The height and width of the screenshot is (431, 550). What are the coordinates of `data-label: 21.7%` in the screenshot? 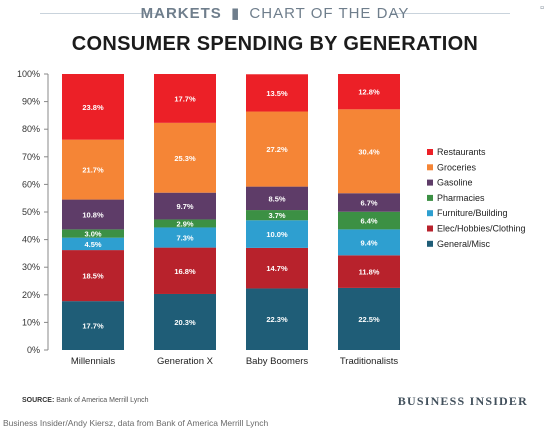 It's located at (93, 170).